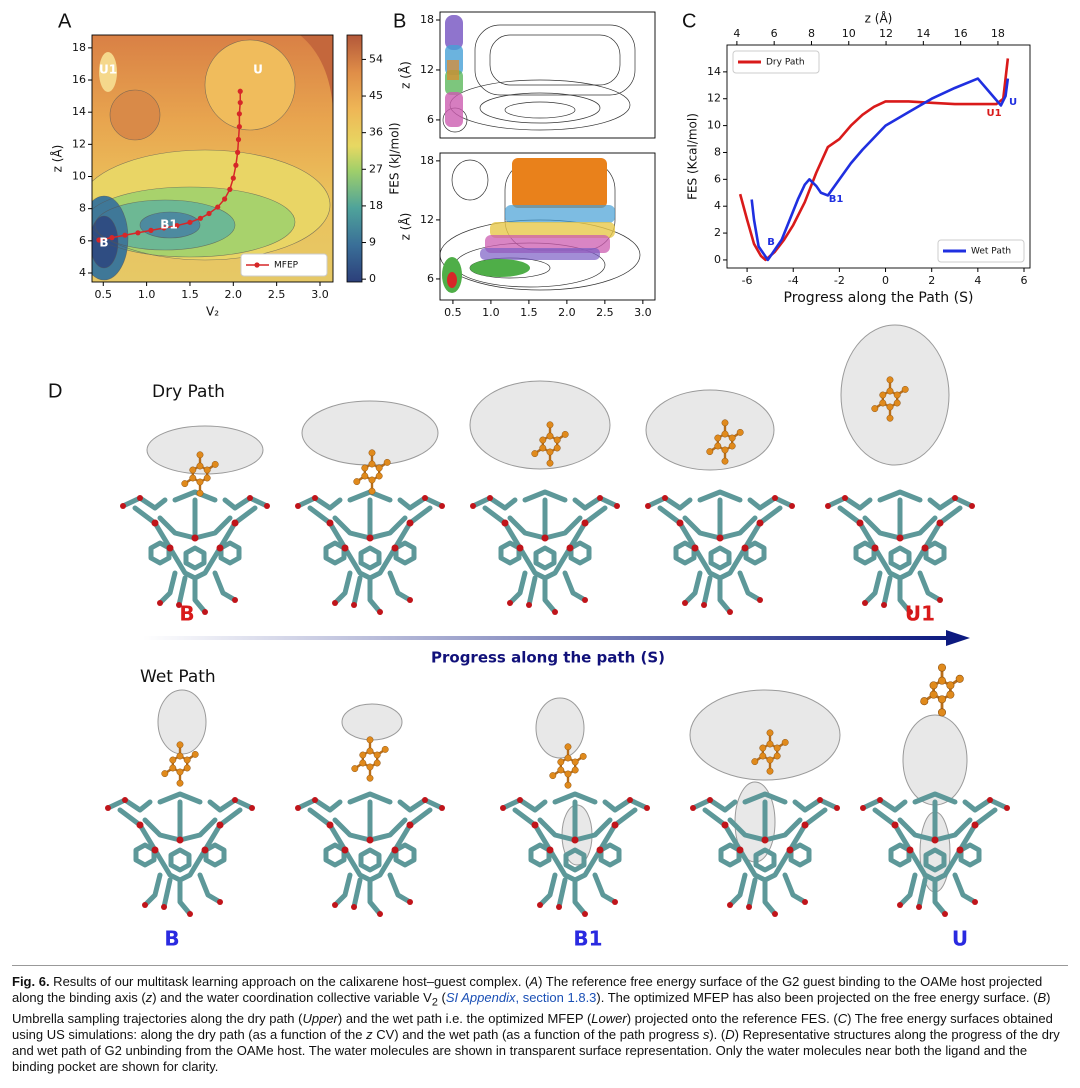 The image size is (1080, 1088). What do you see at coordinates (395, 158) in the screenshot?
I see `colorbar-label: FES (kJ/mol)` at bounding box center [395, 158].